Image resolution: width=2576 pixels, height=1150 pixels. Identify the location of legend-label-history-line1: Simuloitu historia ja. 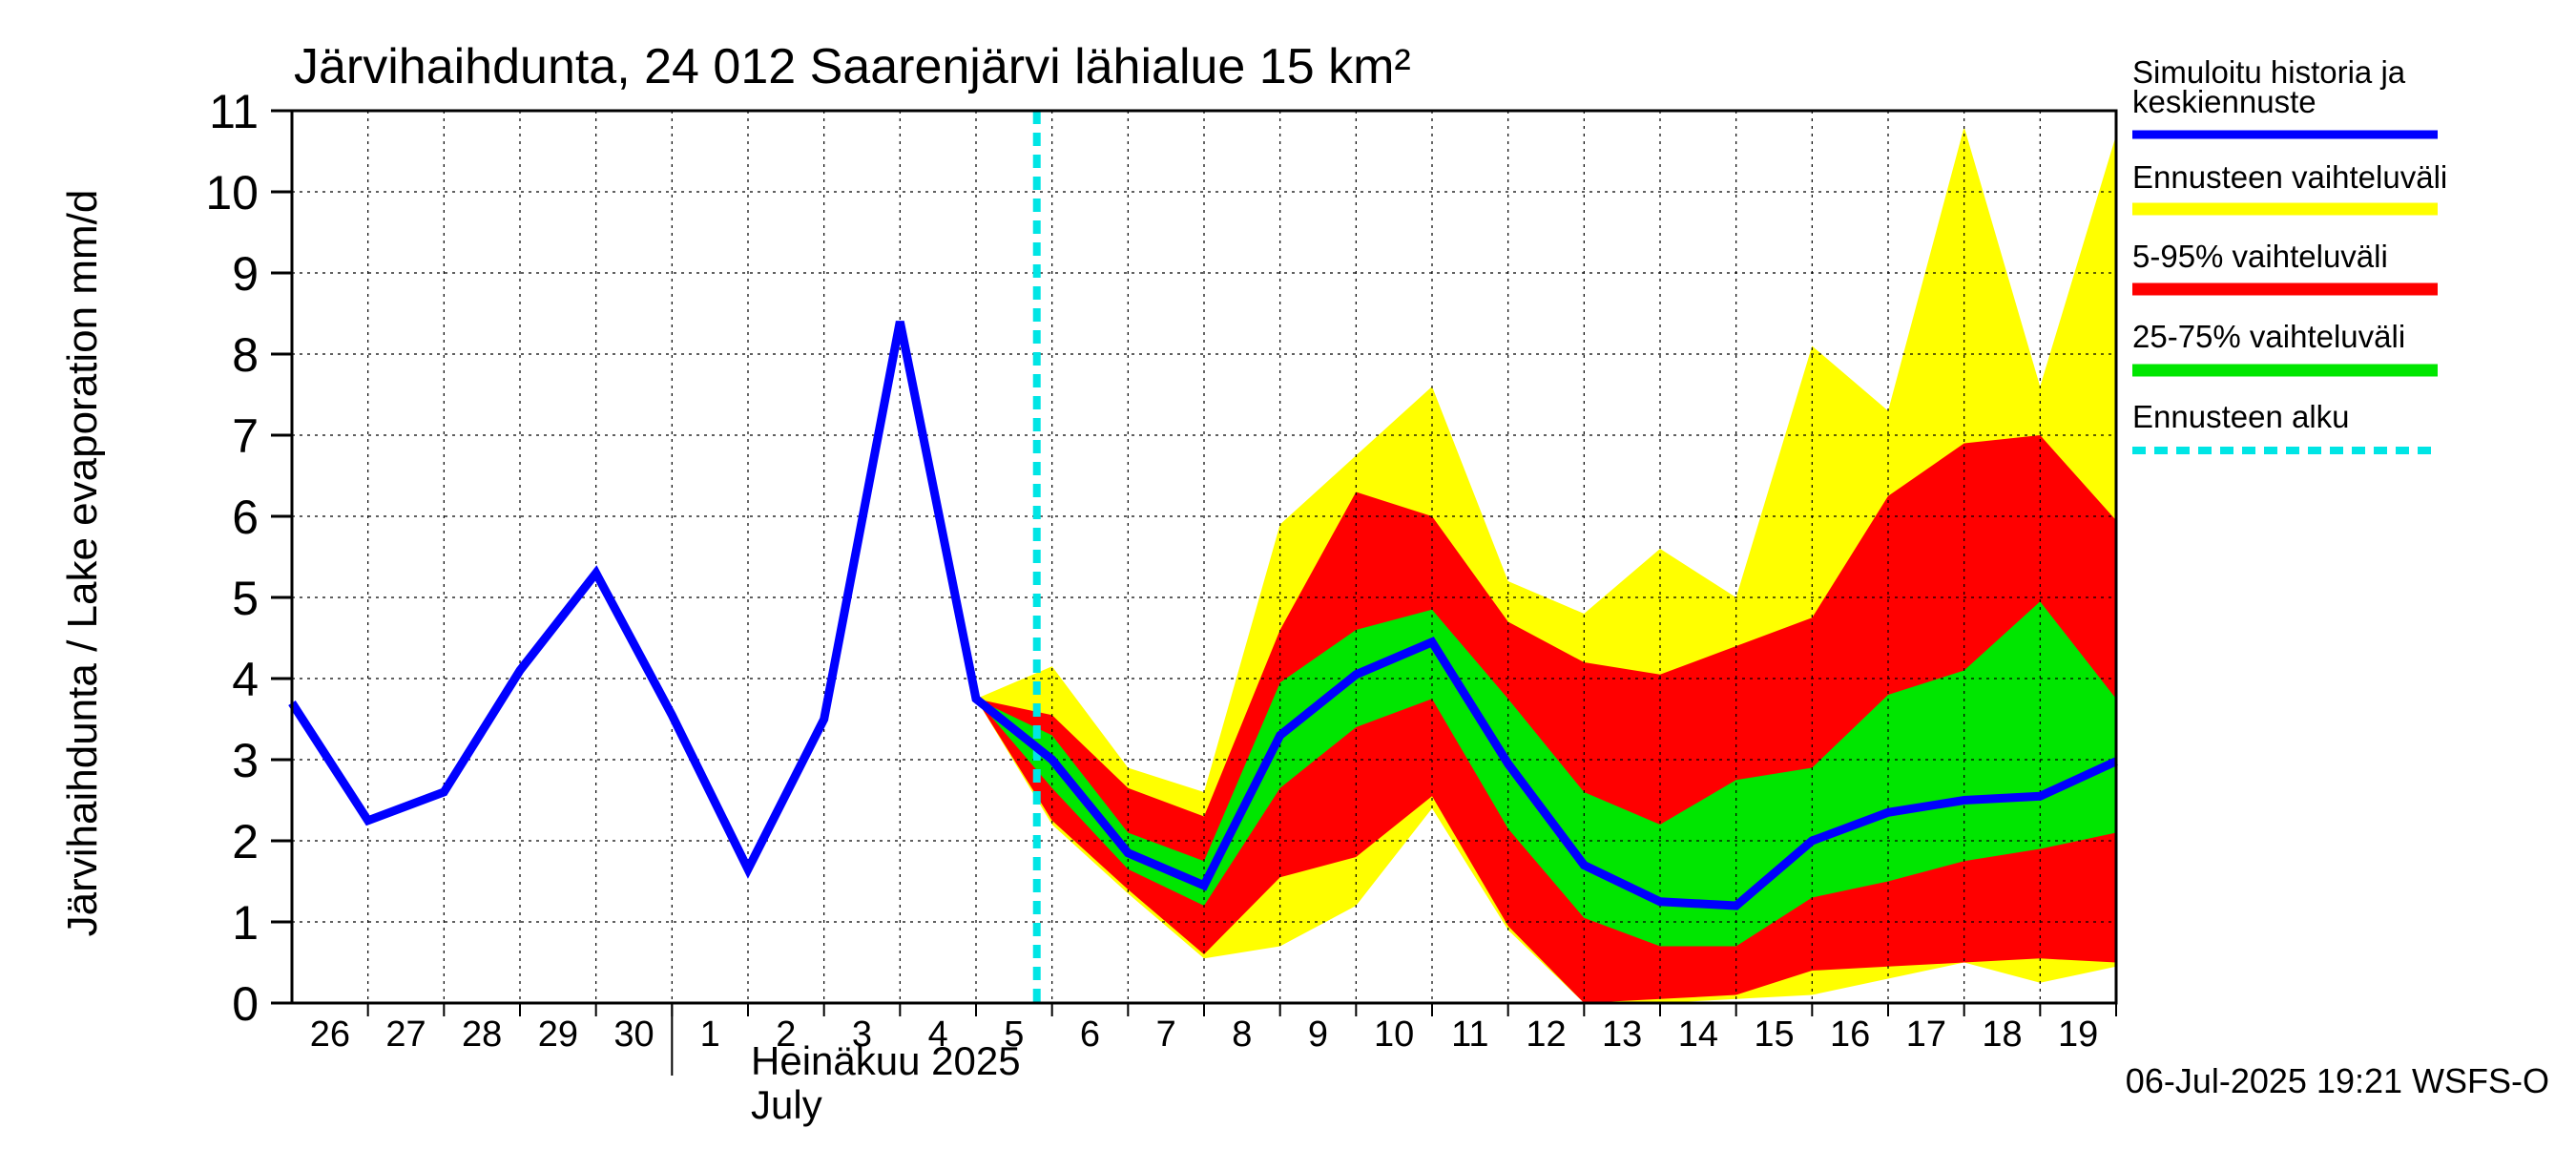
(2269, 72).